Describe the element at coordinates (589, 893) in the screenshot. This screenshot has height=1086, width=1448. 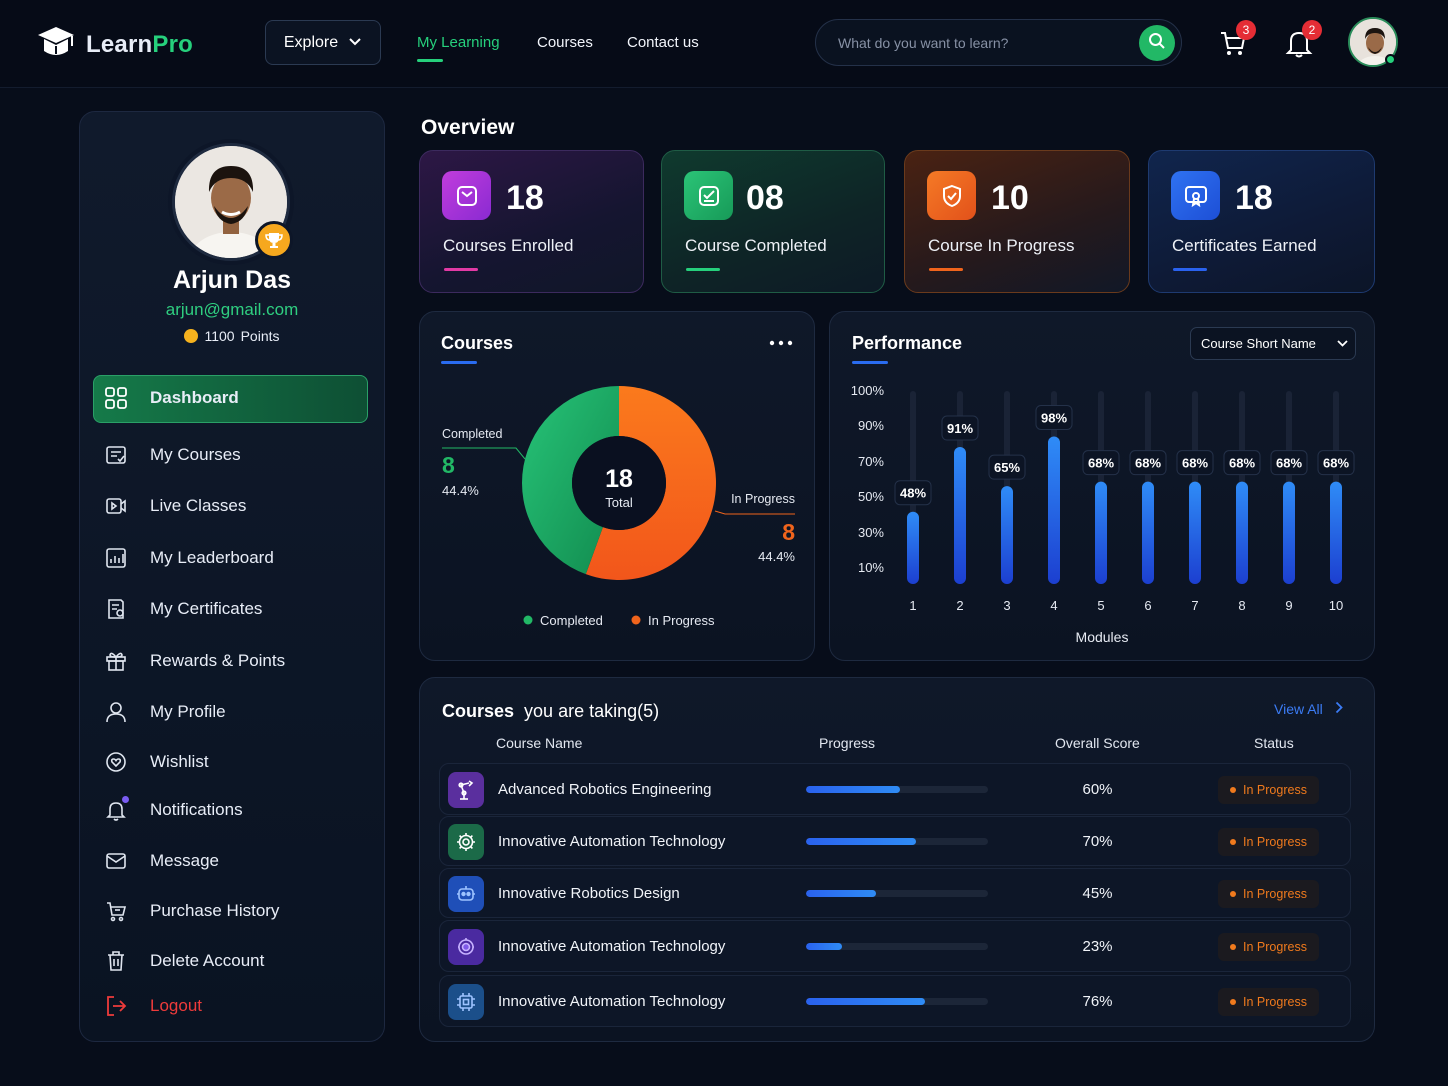
I see `course-name: Innovative Robotics Design` at that location.